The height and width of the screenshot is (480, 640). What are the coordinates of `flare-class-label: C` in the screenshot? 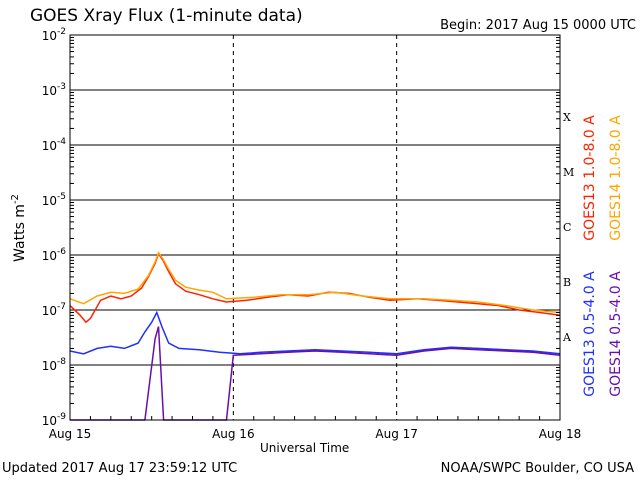 It's located at (567, 227).